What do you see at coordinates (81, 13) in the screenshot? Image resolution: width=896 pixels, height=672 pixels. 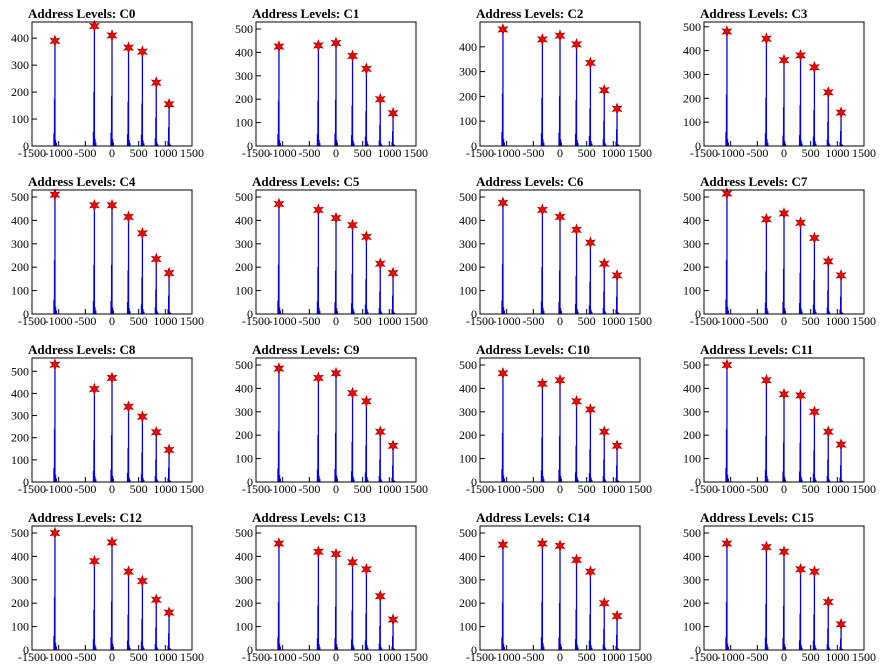 I see `chart-title: Address Levels: C0` at bounding box center [81, 13].